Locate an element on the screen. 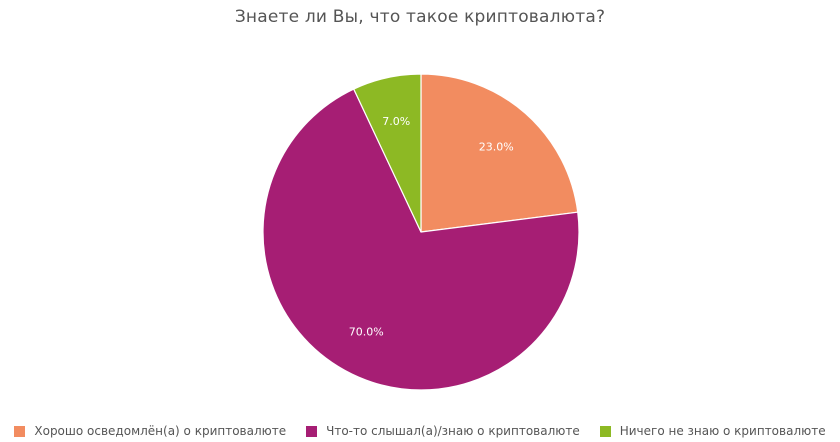 The image size is (840, 442). slice-value-label: 23.0% is located at coordinates (496, 147).